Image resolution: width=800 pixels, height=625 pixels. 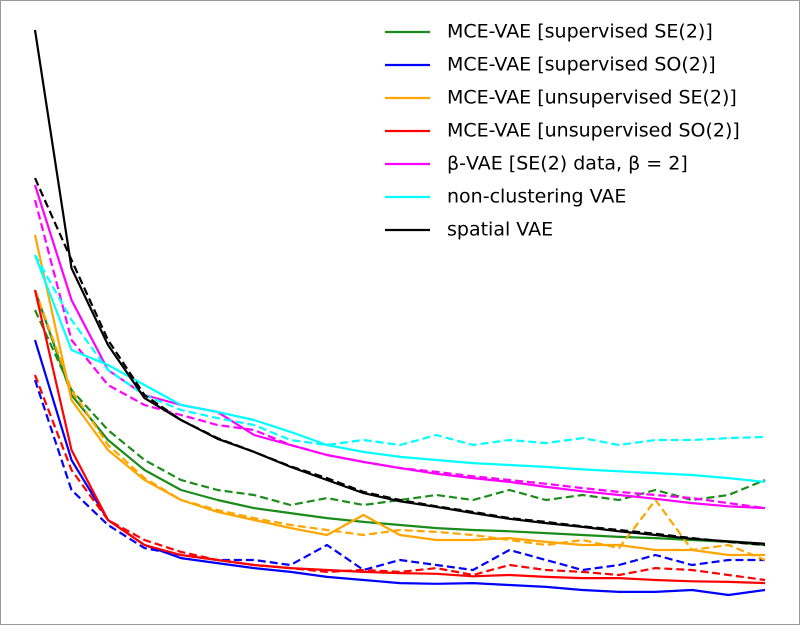 What do you see at coordinates (593, 131) in the screenshot?
I see `legend-label: MCE-VAE [unsupervised SO(2)]` at bounding box center [593, 131].